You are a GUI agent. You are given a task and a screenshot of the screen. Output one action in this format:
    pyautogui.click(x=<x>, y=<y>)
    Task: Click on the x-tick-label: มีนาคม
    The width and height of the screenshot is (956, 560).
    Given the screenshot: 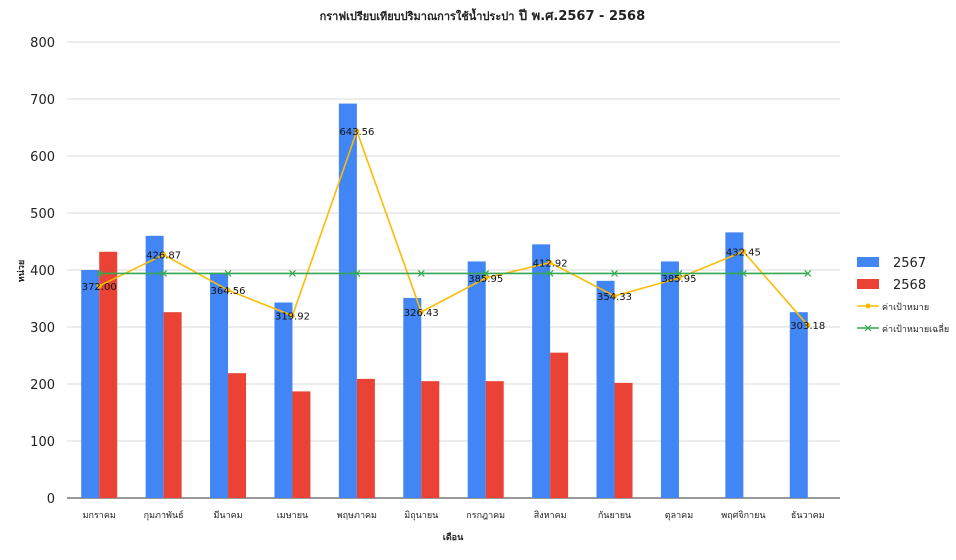 What is the action you would take?
    pyautogui.click(x=227, y=515)
    